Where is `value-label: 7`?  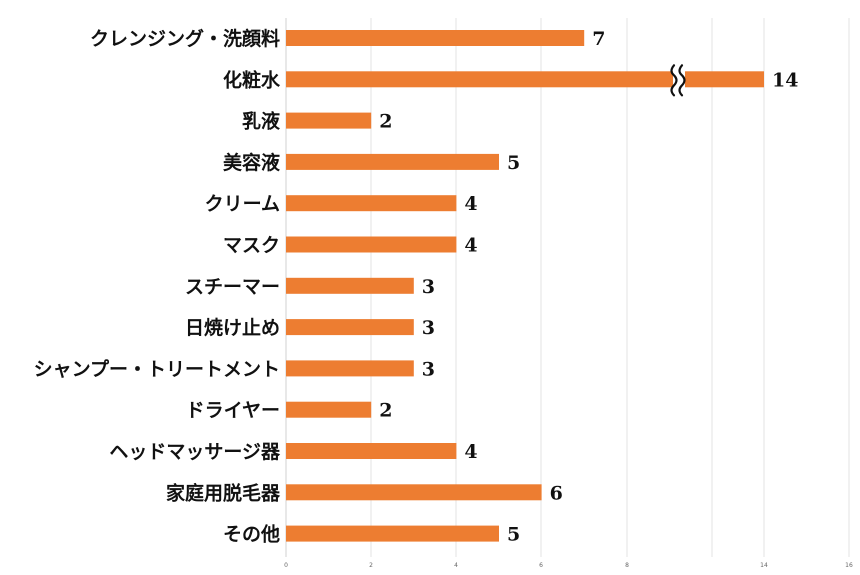 value-label: 7 is located at coordinates (598, 39).